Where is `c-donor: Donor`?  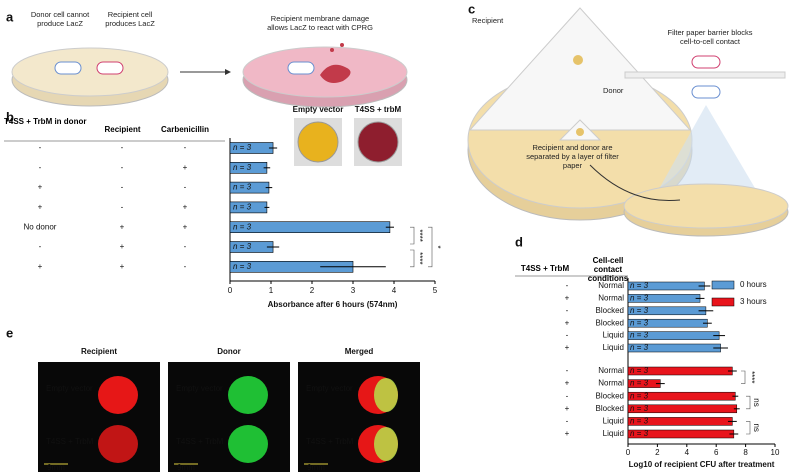
c-donor: Donor is located at coordinates (613, 90).